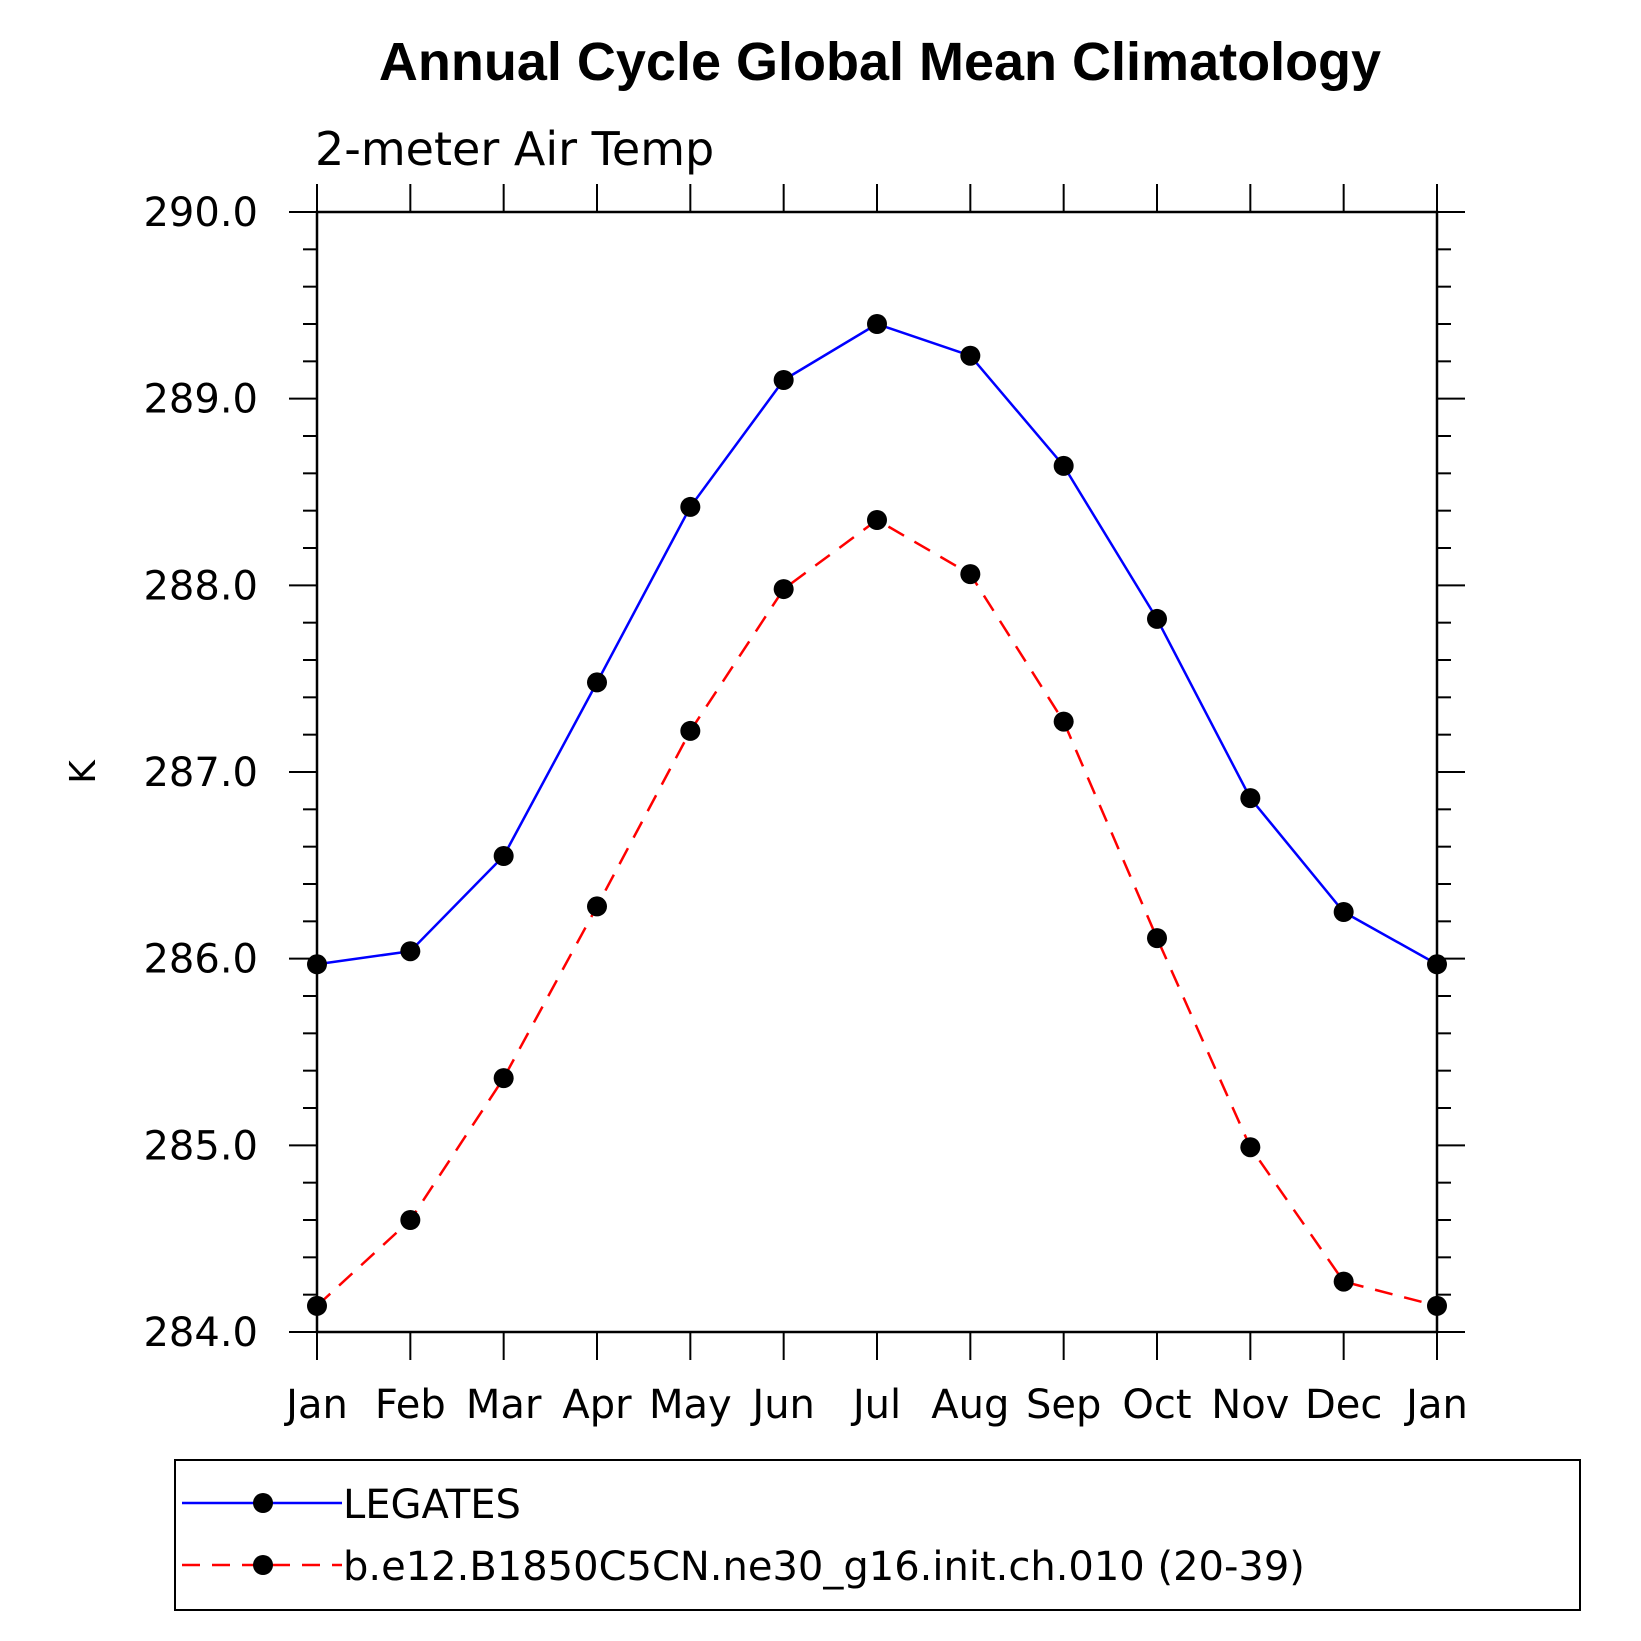  Describe the element at coordinates (504, 1405) in the screenshot. I see `x-tick-label: Mar` at that location.